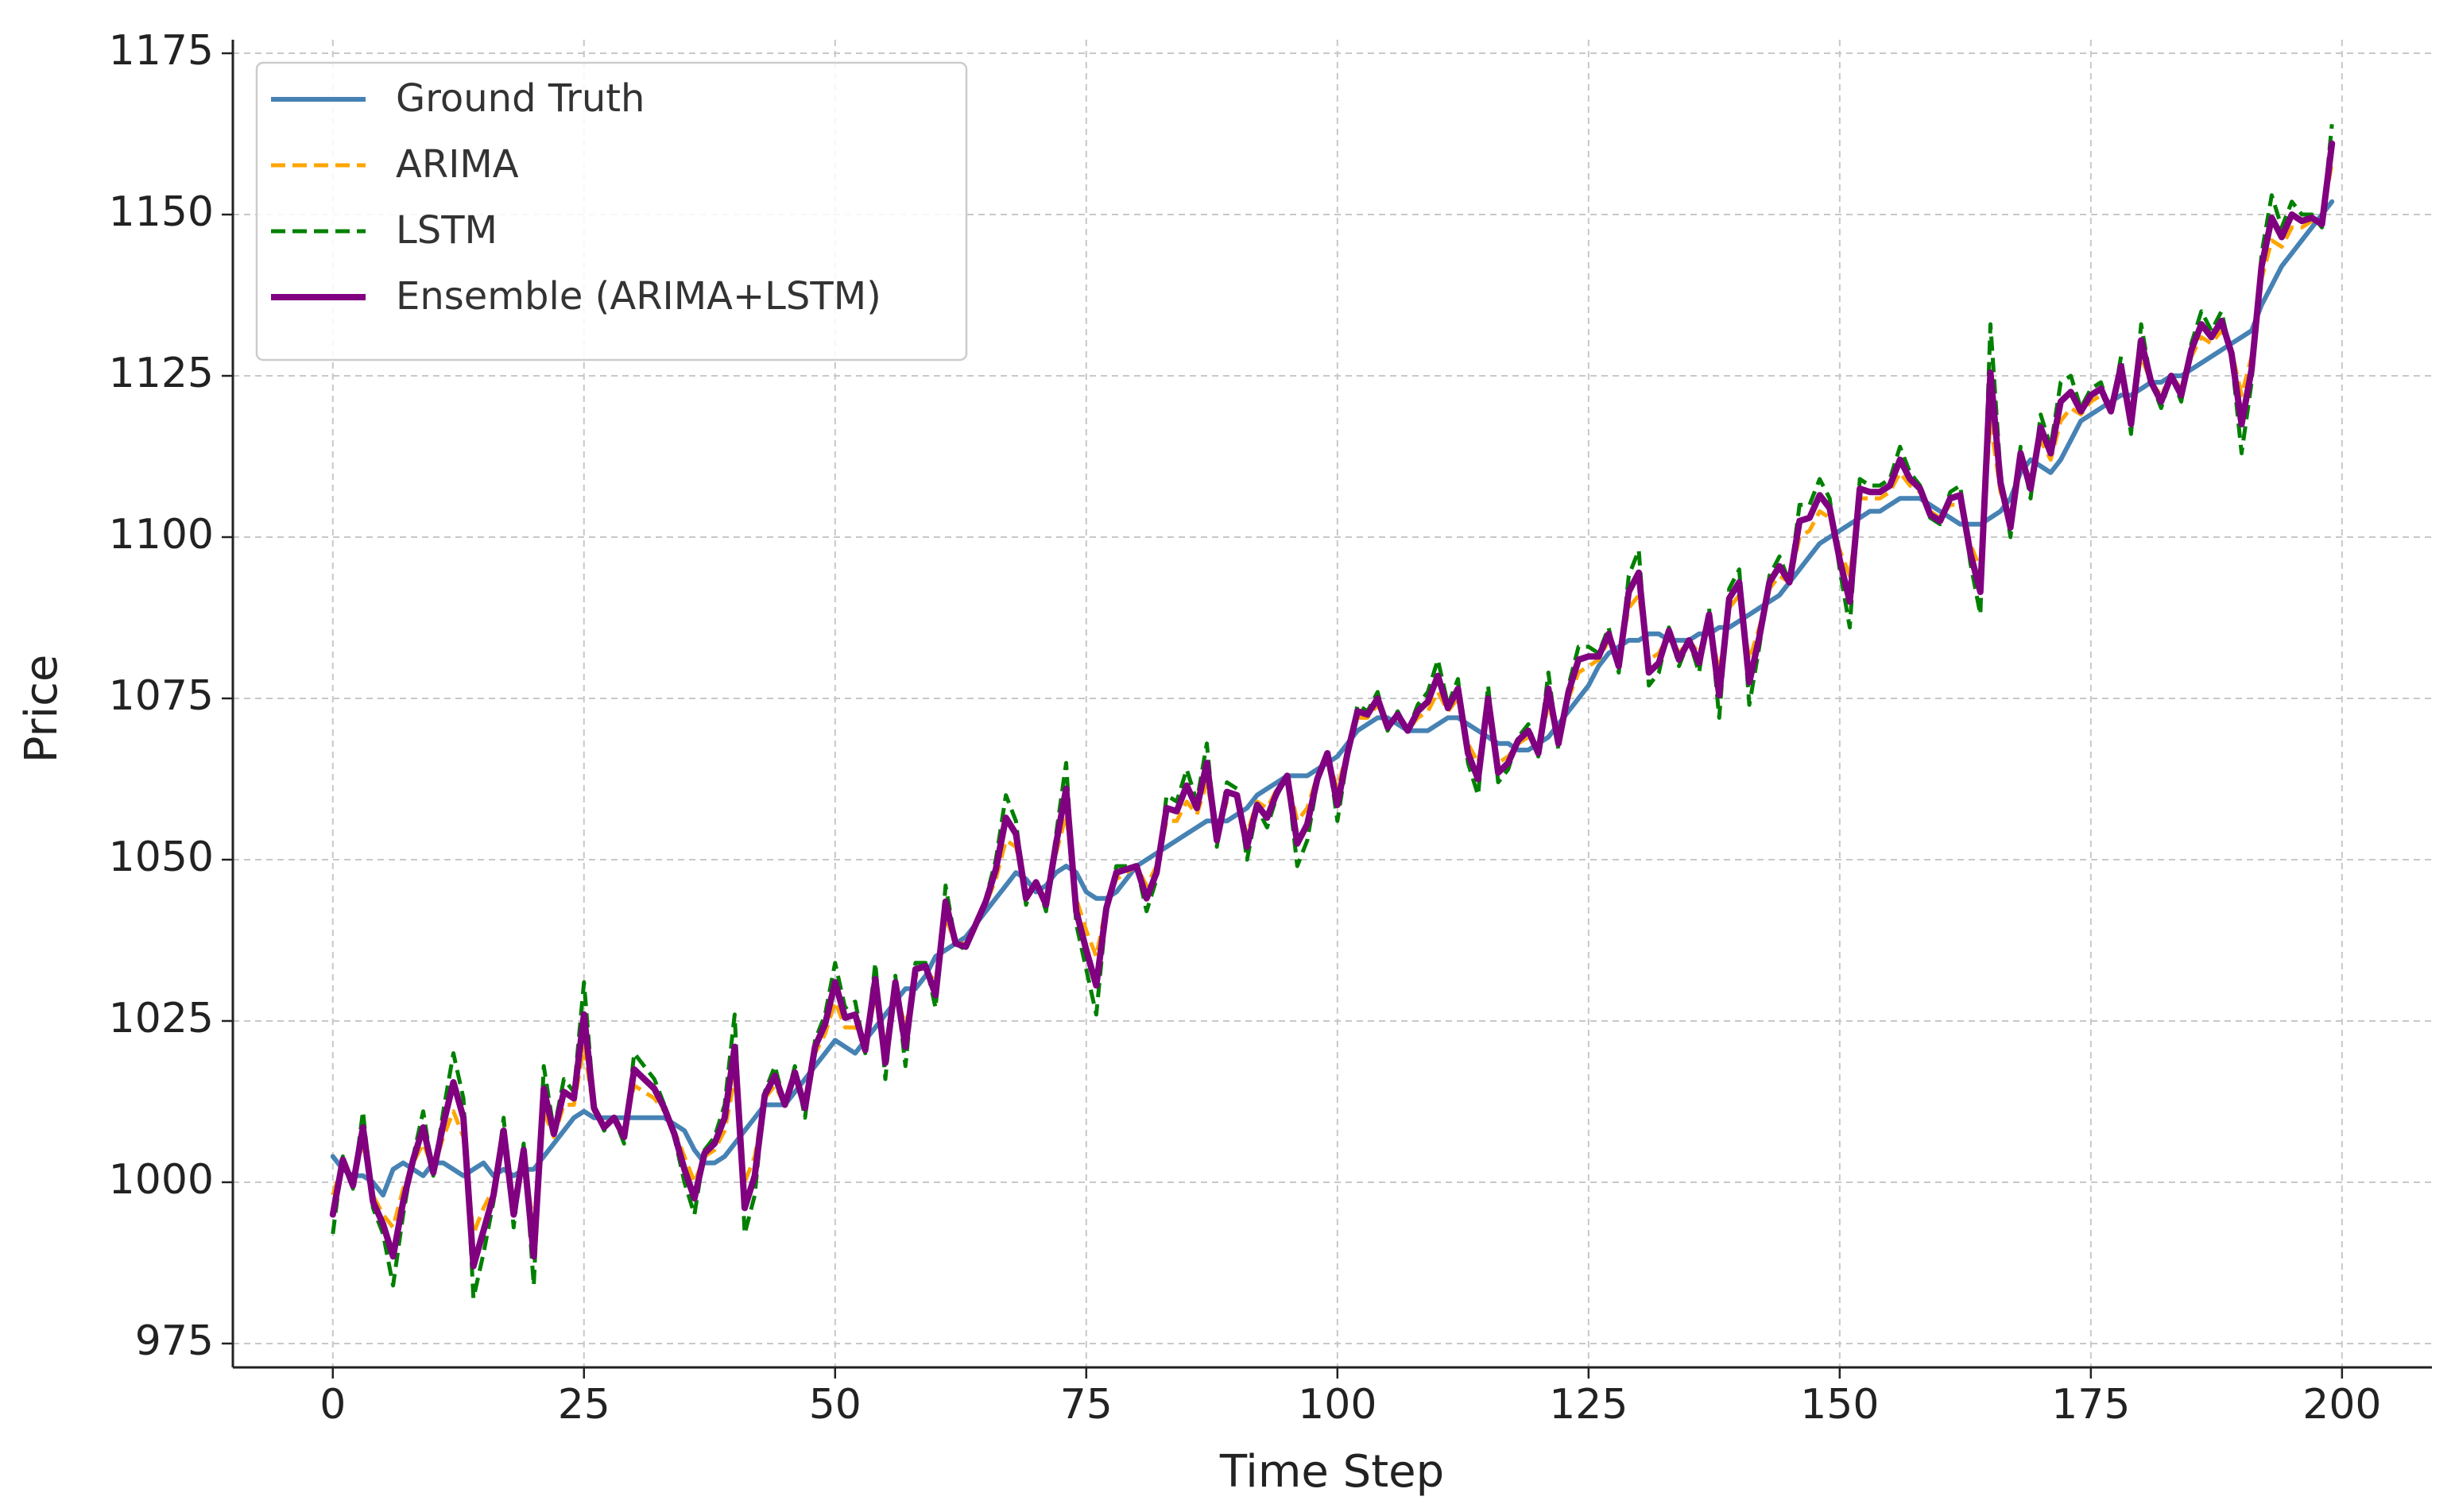 The height and width of the screenshot is (1512, 2451). Describe the element at coordinates (2090, 1405) in the screenshot. I see `x-tick-label: 175` at that location.